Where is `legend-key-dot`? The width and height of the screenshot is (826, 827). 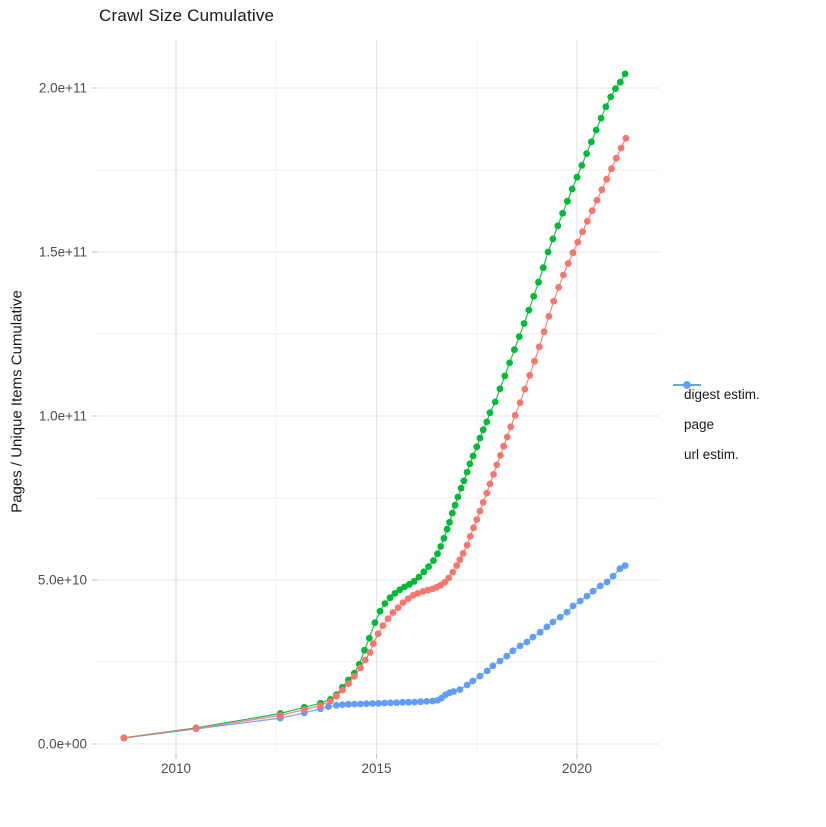
legend-key-dot is located at coordinates (687, 385).